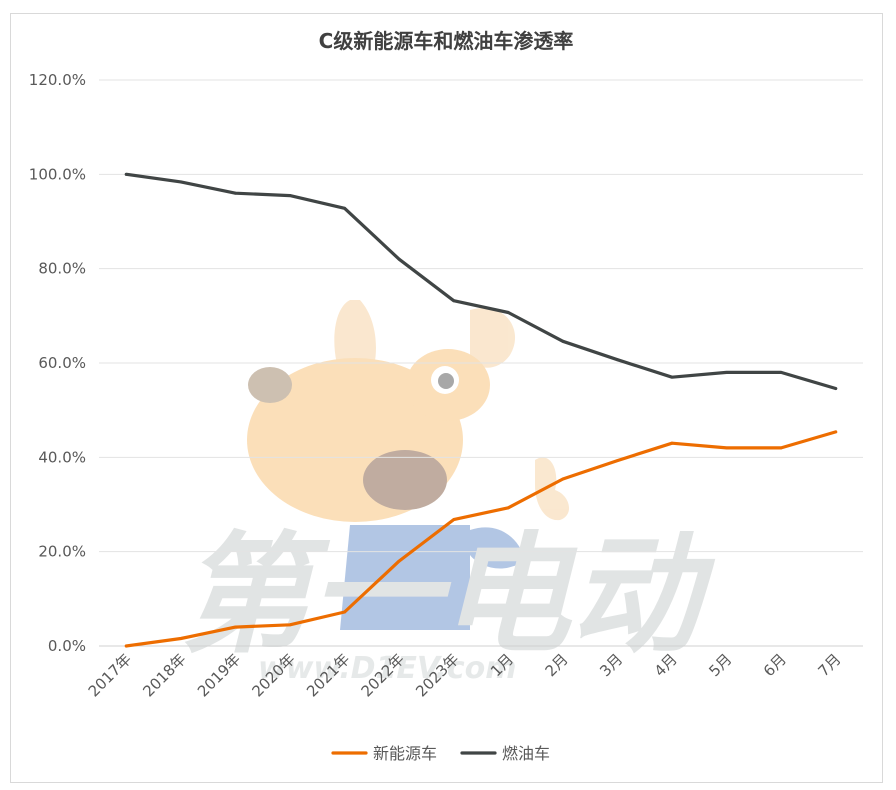 The image size is (896, 790). I want to click on watermark-url-text: www.D1EV.com, so click(387, 668).